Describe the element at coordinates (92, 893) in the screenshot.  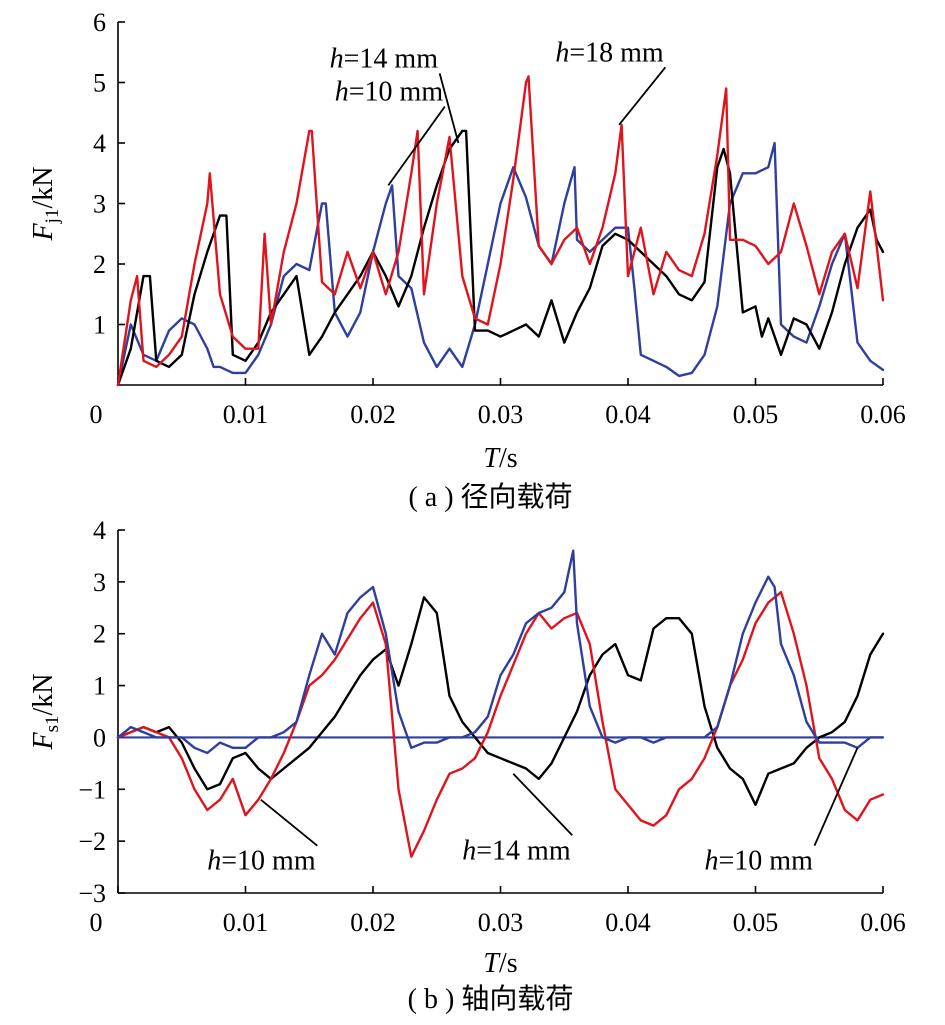
I see `y-tick-label: −3` at that location.